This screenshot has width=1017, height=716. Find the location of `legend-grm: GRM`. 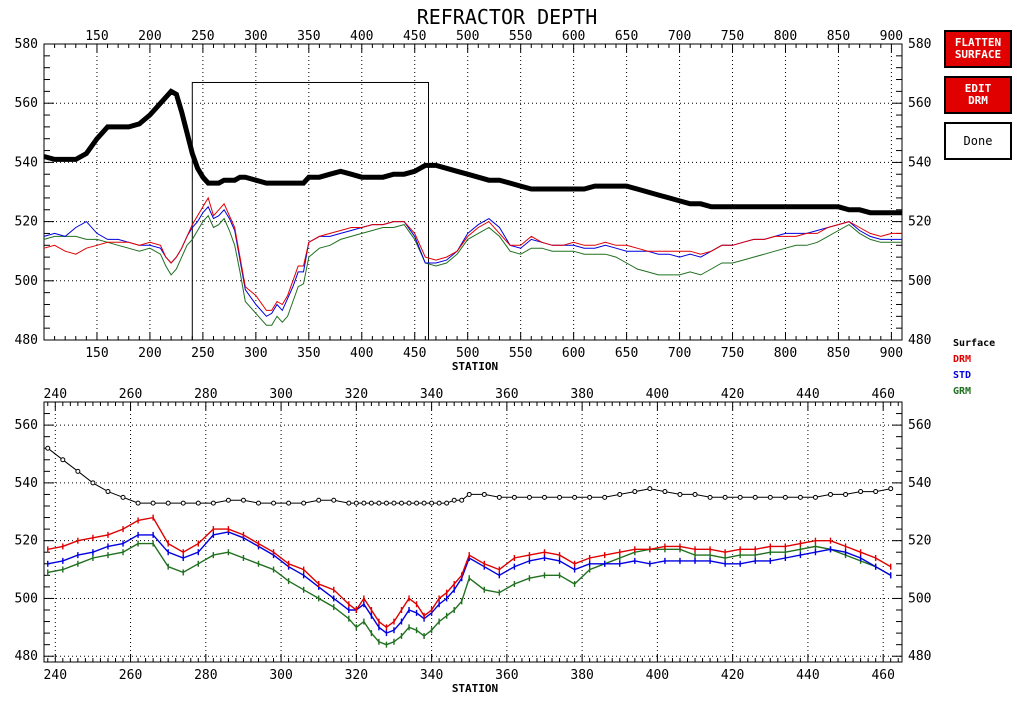

legend-grm: GRM is located at coordinates (962, 391).